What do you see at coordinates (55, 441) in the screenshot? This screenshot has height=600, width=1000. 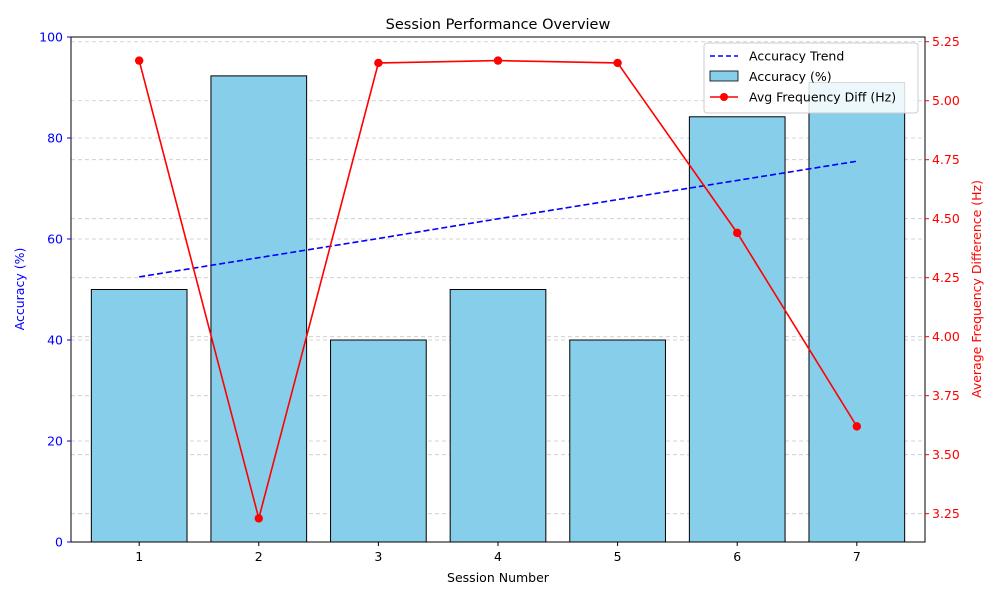 I see `left-tick-label: 20` at bounding box center [55, 441].